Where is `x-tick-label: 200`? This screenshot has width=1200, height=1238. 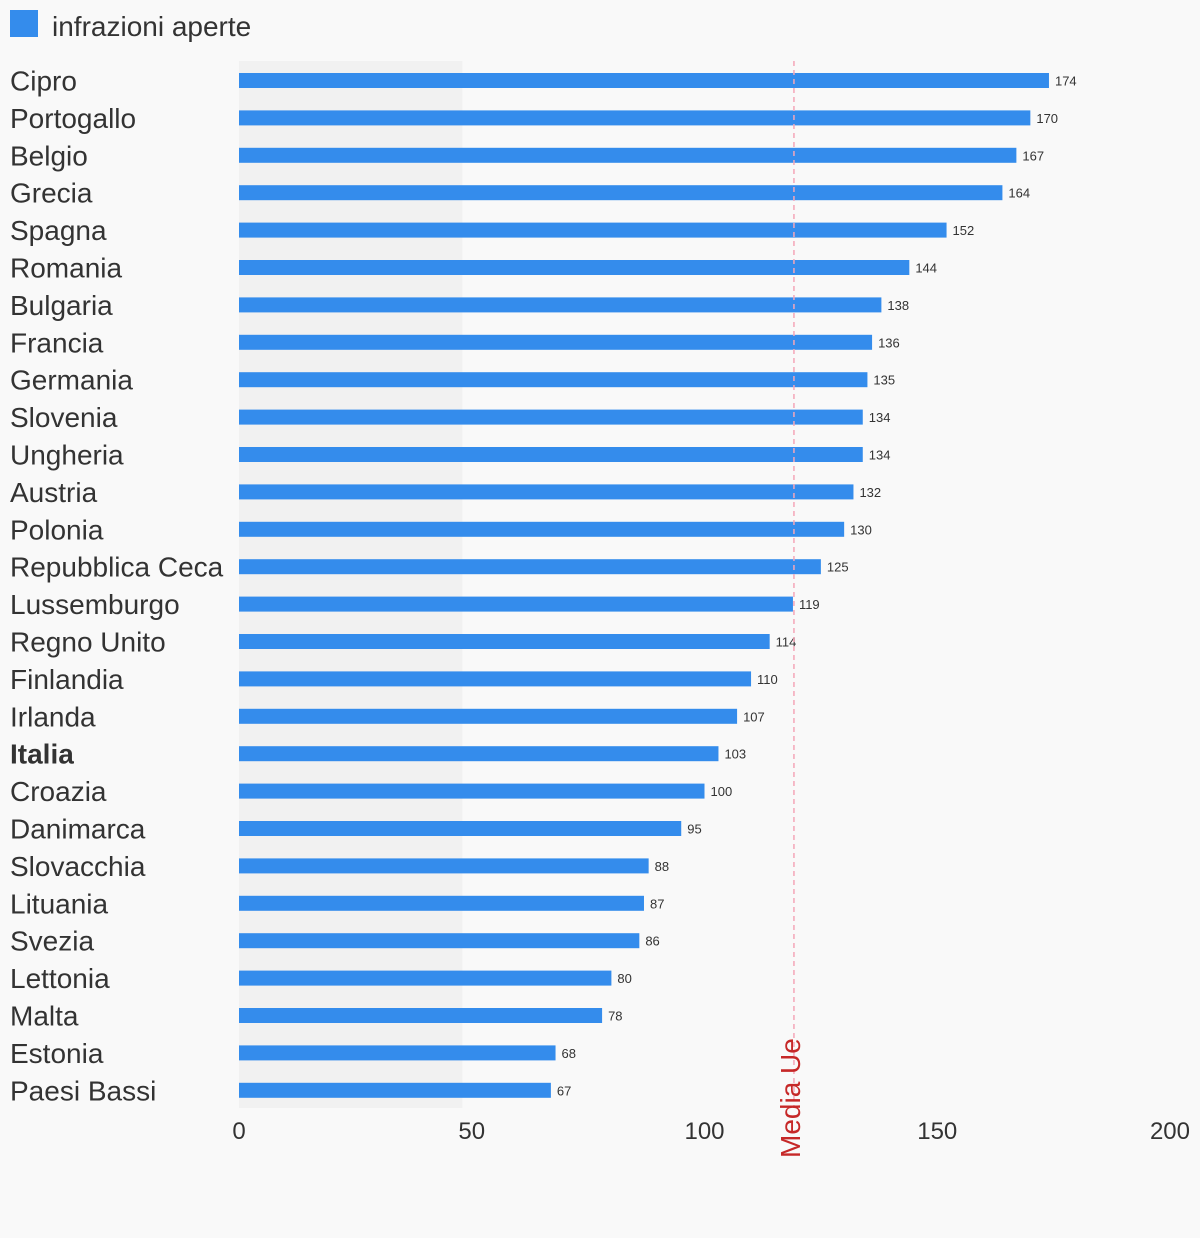 x-tick-label: 200 is located at coordinates (1170, 1131).